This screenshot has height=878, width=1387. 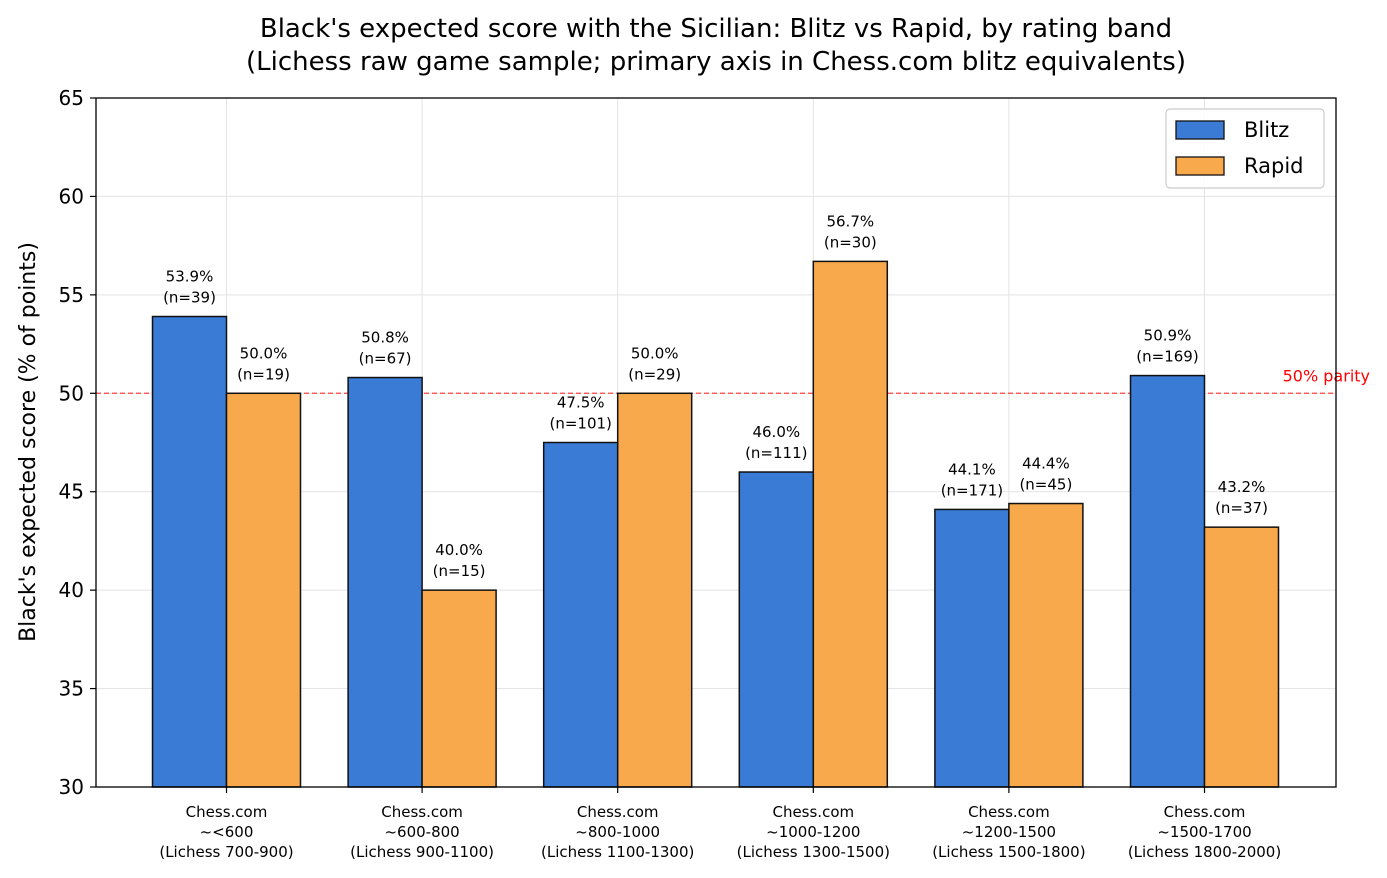 What do you see at coordinates (422, 852) in the screenshot?
I see `x-tick-label: (Lichess 900-1100)` at bounding box center [422, 852].